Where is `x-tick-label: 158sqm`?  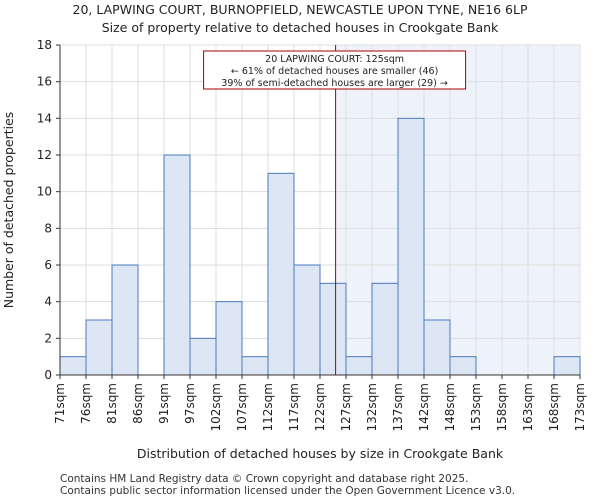 x-tick-label: 158sqm is located at coordinates (502, 407).